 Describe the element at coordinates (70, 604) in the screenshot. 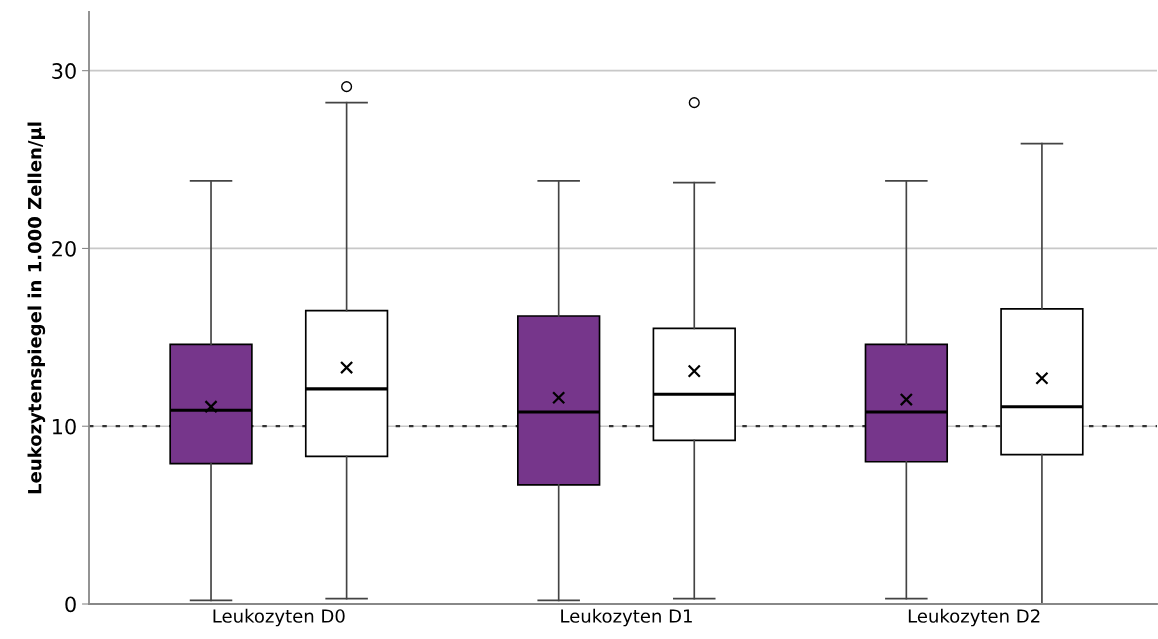

I see `y-tick-label: 0` at that location.